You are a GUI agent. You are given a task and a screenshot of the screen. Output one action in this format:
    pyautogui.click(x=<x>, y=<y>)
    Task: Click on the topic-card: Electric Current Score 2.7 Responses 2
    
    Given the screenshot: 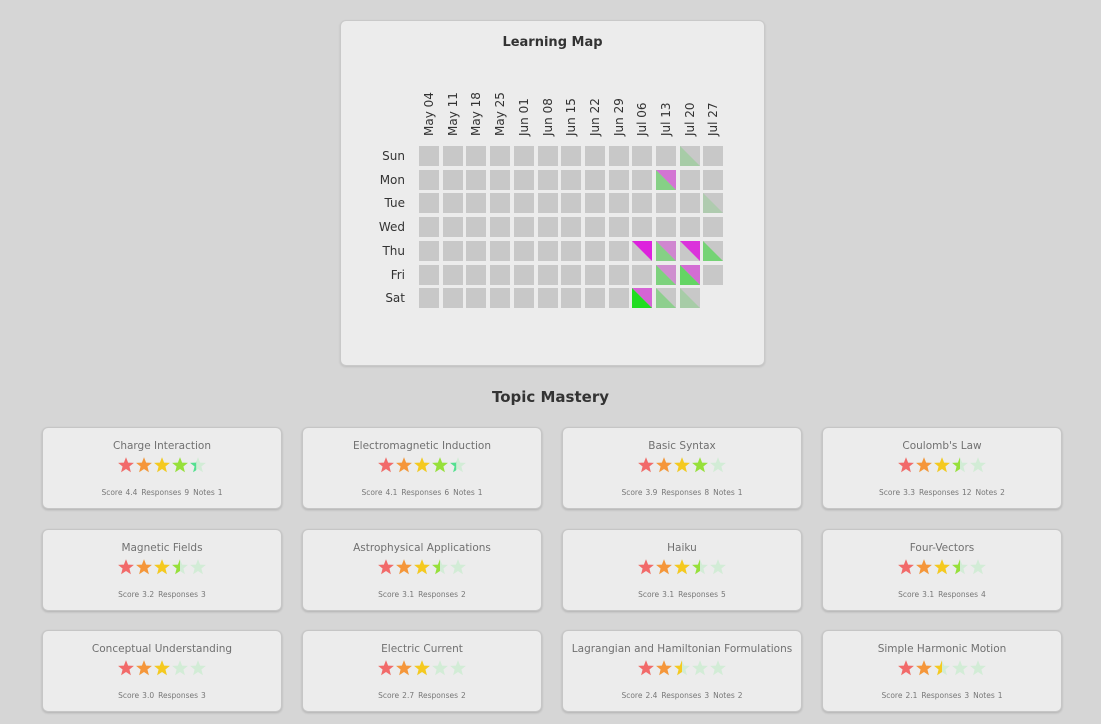 What is the action you would take?
    pyautogui.click(x=422, y=671)
    